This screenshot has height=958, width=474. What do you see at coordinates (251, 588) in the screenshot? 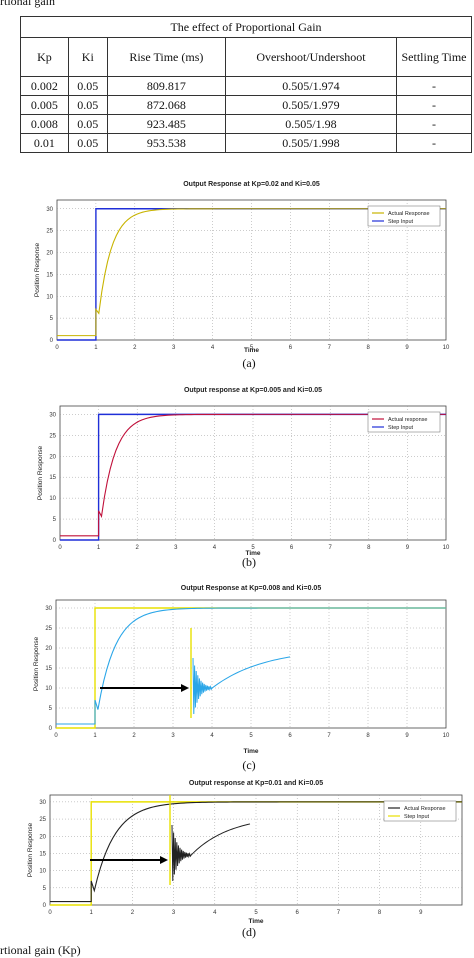
I see `chart-title: Output Response at Kp=0.008 and Ki=0.05` at bounding box center [251, 588].